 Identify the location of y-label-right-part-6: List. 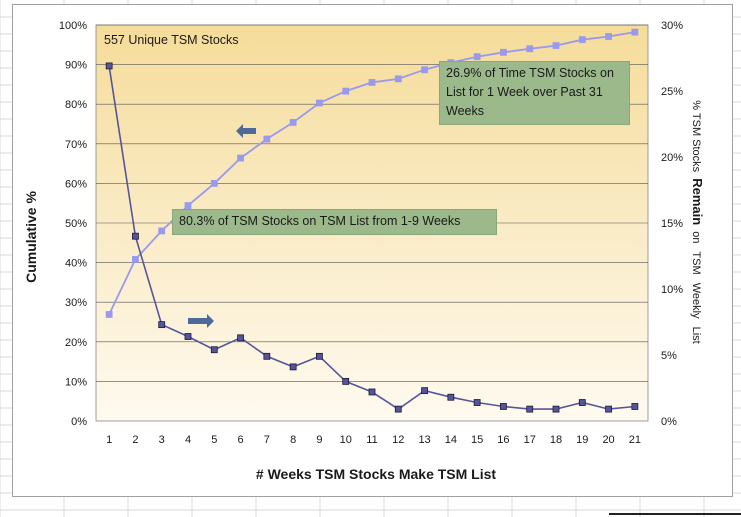
(696, 335).